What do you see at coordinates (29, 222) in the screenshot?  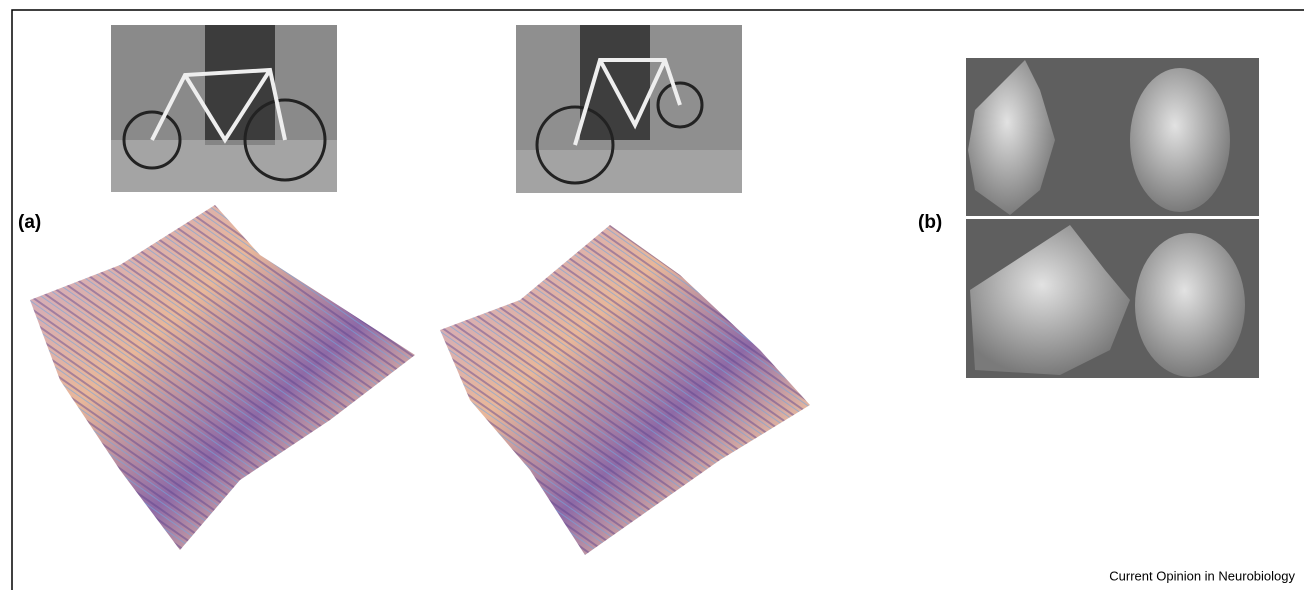 I see `panel-label: (a)` at bounding box center [29, 222].